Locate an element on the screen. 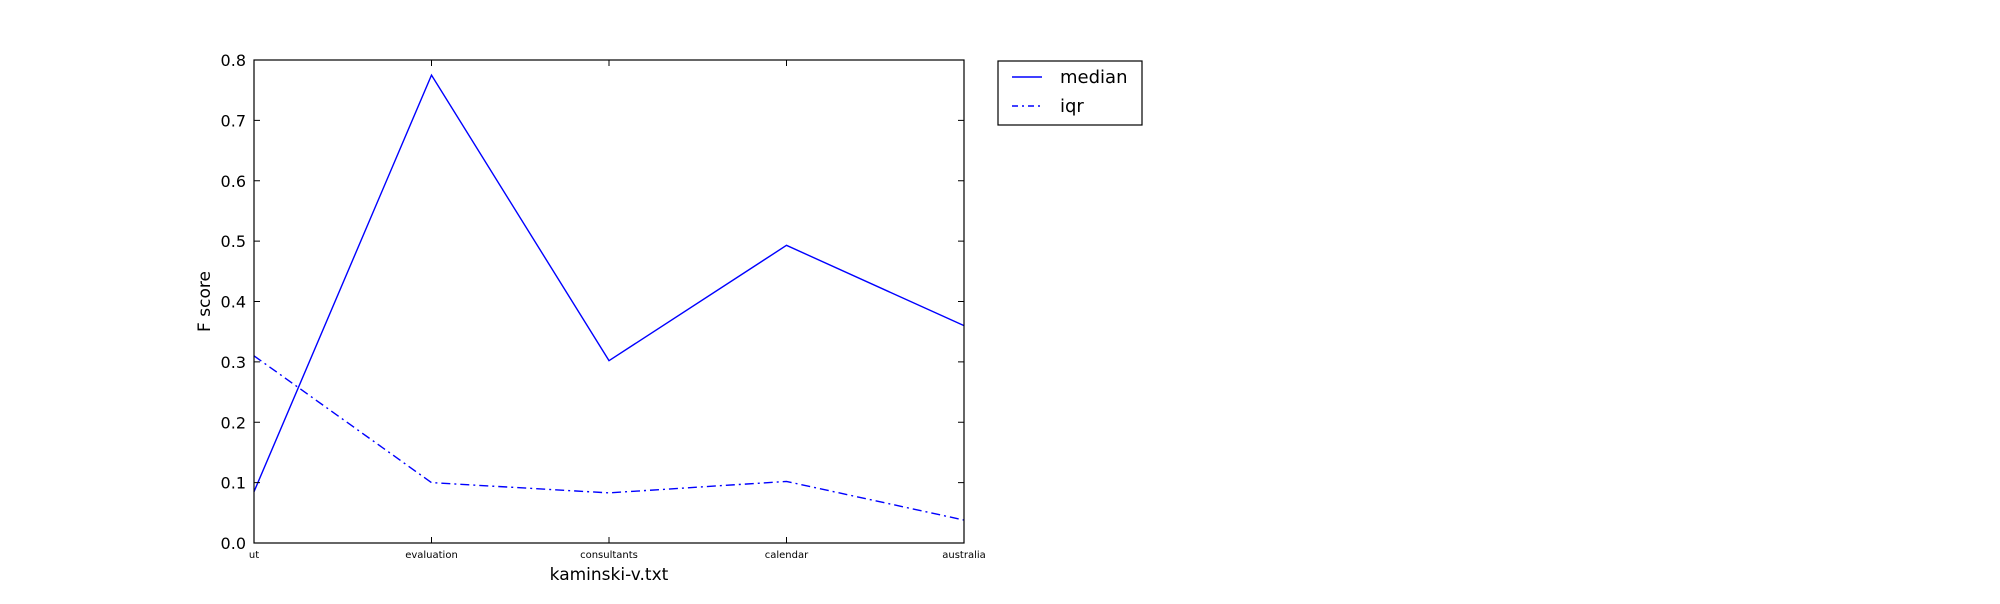  y-axis-label: F score is located at coordinates (205, 301).